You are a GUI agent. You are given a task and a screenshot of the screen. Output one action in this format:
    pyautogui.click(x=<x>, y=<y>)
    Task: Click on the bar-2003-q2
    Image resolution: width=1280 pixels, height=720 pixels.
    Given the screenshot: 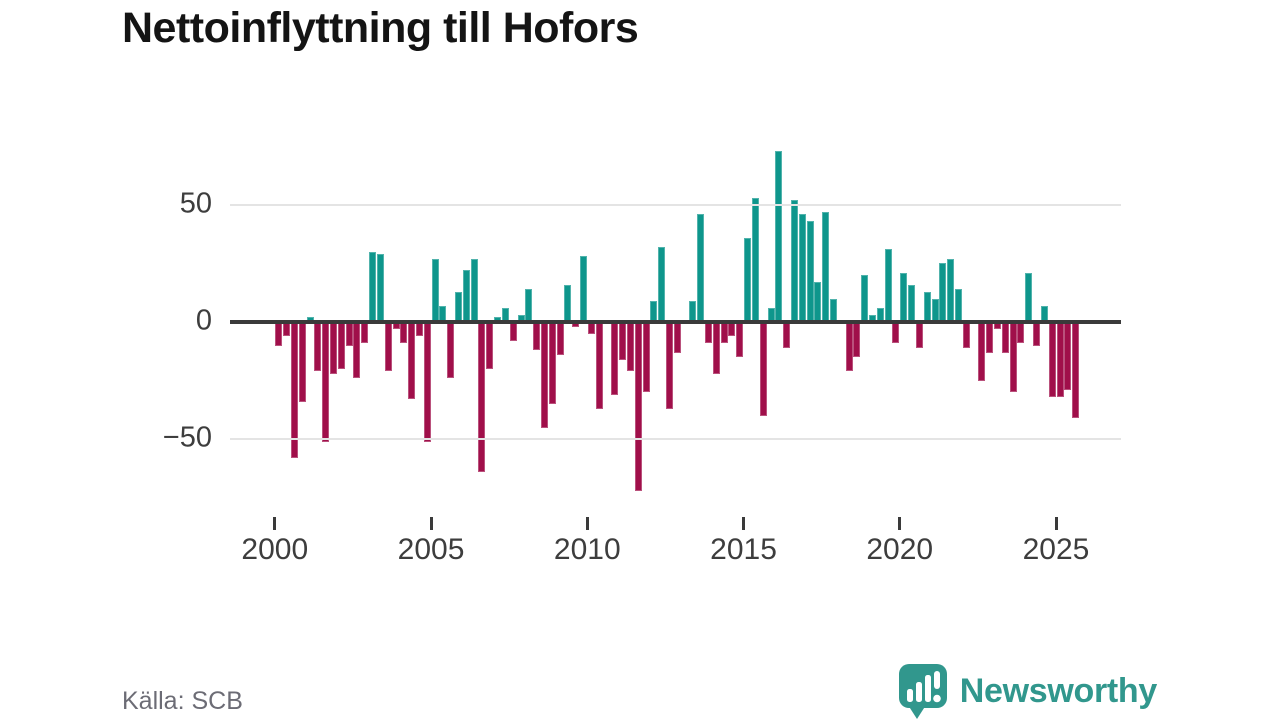 What is the action you would take?
    pyautogui.click(x=380, y=288)
    